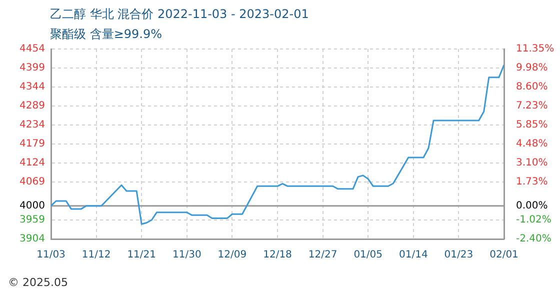 Image resolution: width=560 pixels, height=300 pixels. Describe the element at coordinates (187, 255) in the screenshot. I see `x-tick-label: 11/30` at that location.